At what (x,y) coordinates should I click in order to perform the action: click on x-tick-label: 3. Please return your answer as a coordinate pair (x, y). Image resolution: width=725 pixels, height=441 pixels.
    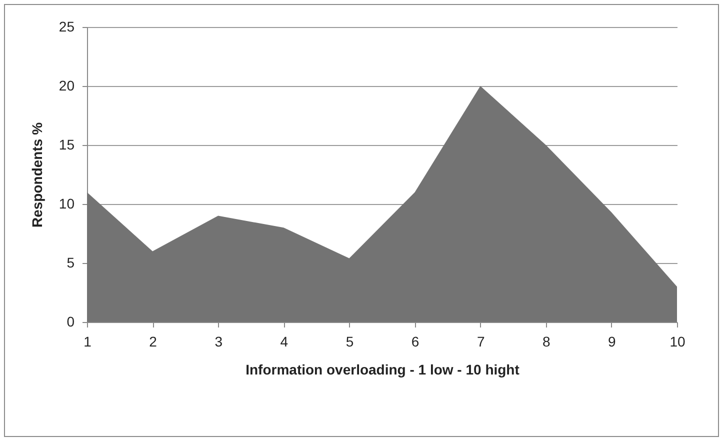
    Looking at the image, I should click on (218, 342).